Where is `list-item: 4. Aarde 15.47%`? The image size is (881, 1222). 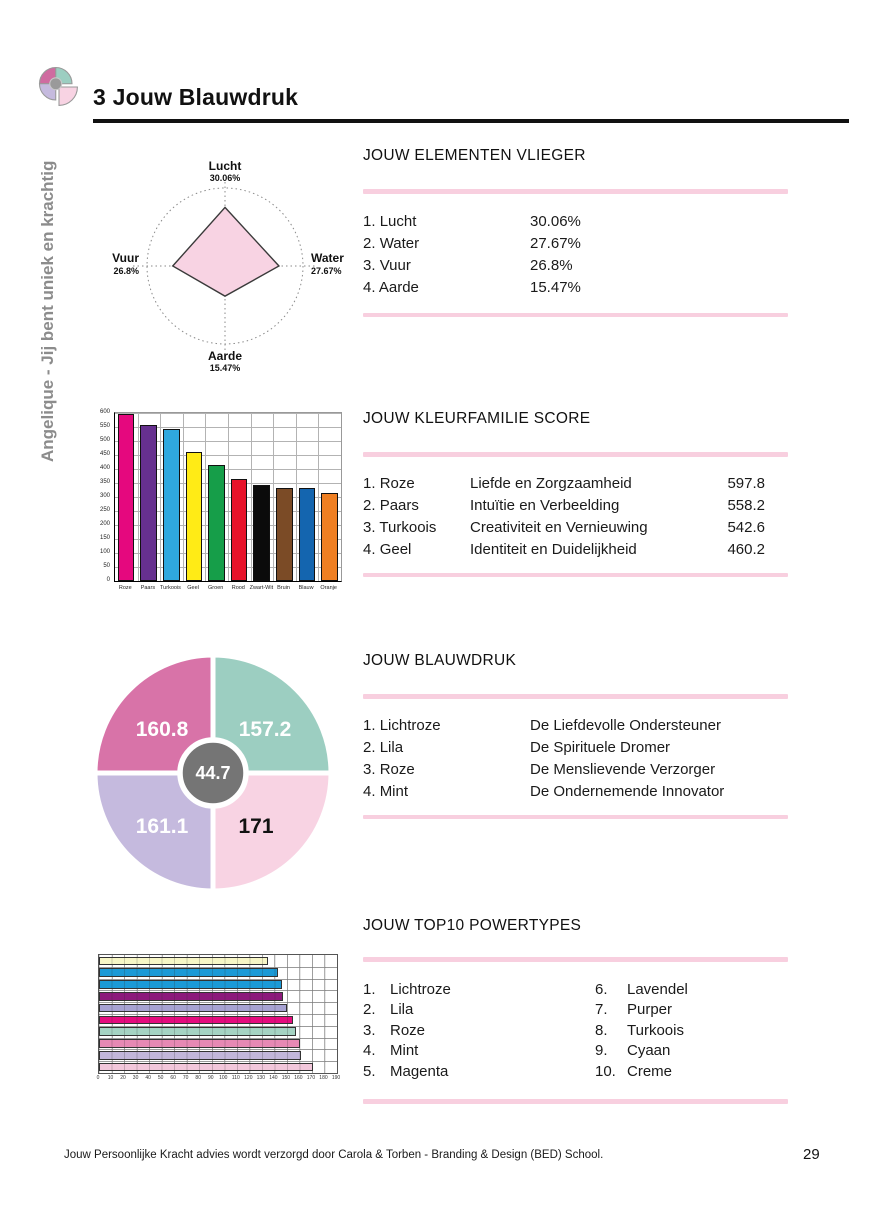 list-item: 4. Aarde 15.47% is located at coordinates (575, 288).